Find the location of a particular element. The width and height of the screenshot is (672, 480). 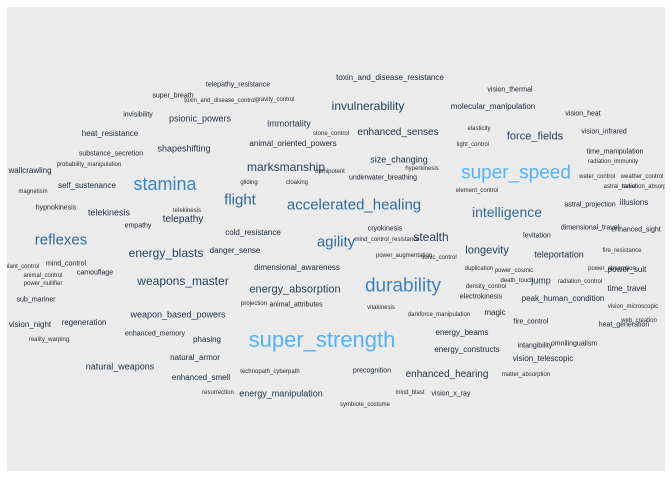

word-time-travel: time_travel is located at coordinates (627, 288).